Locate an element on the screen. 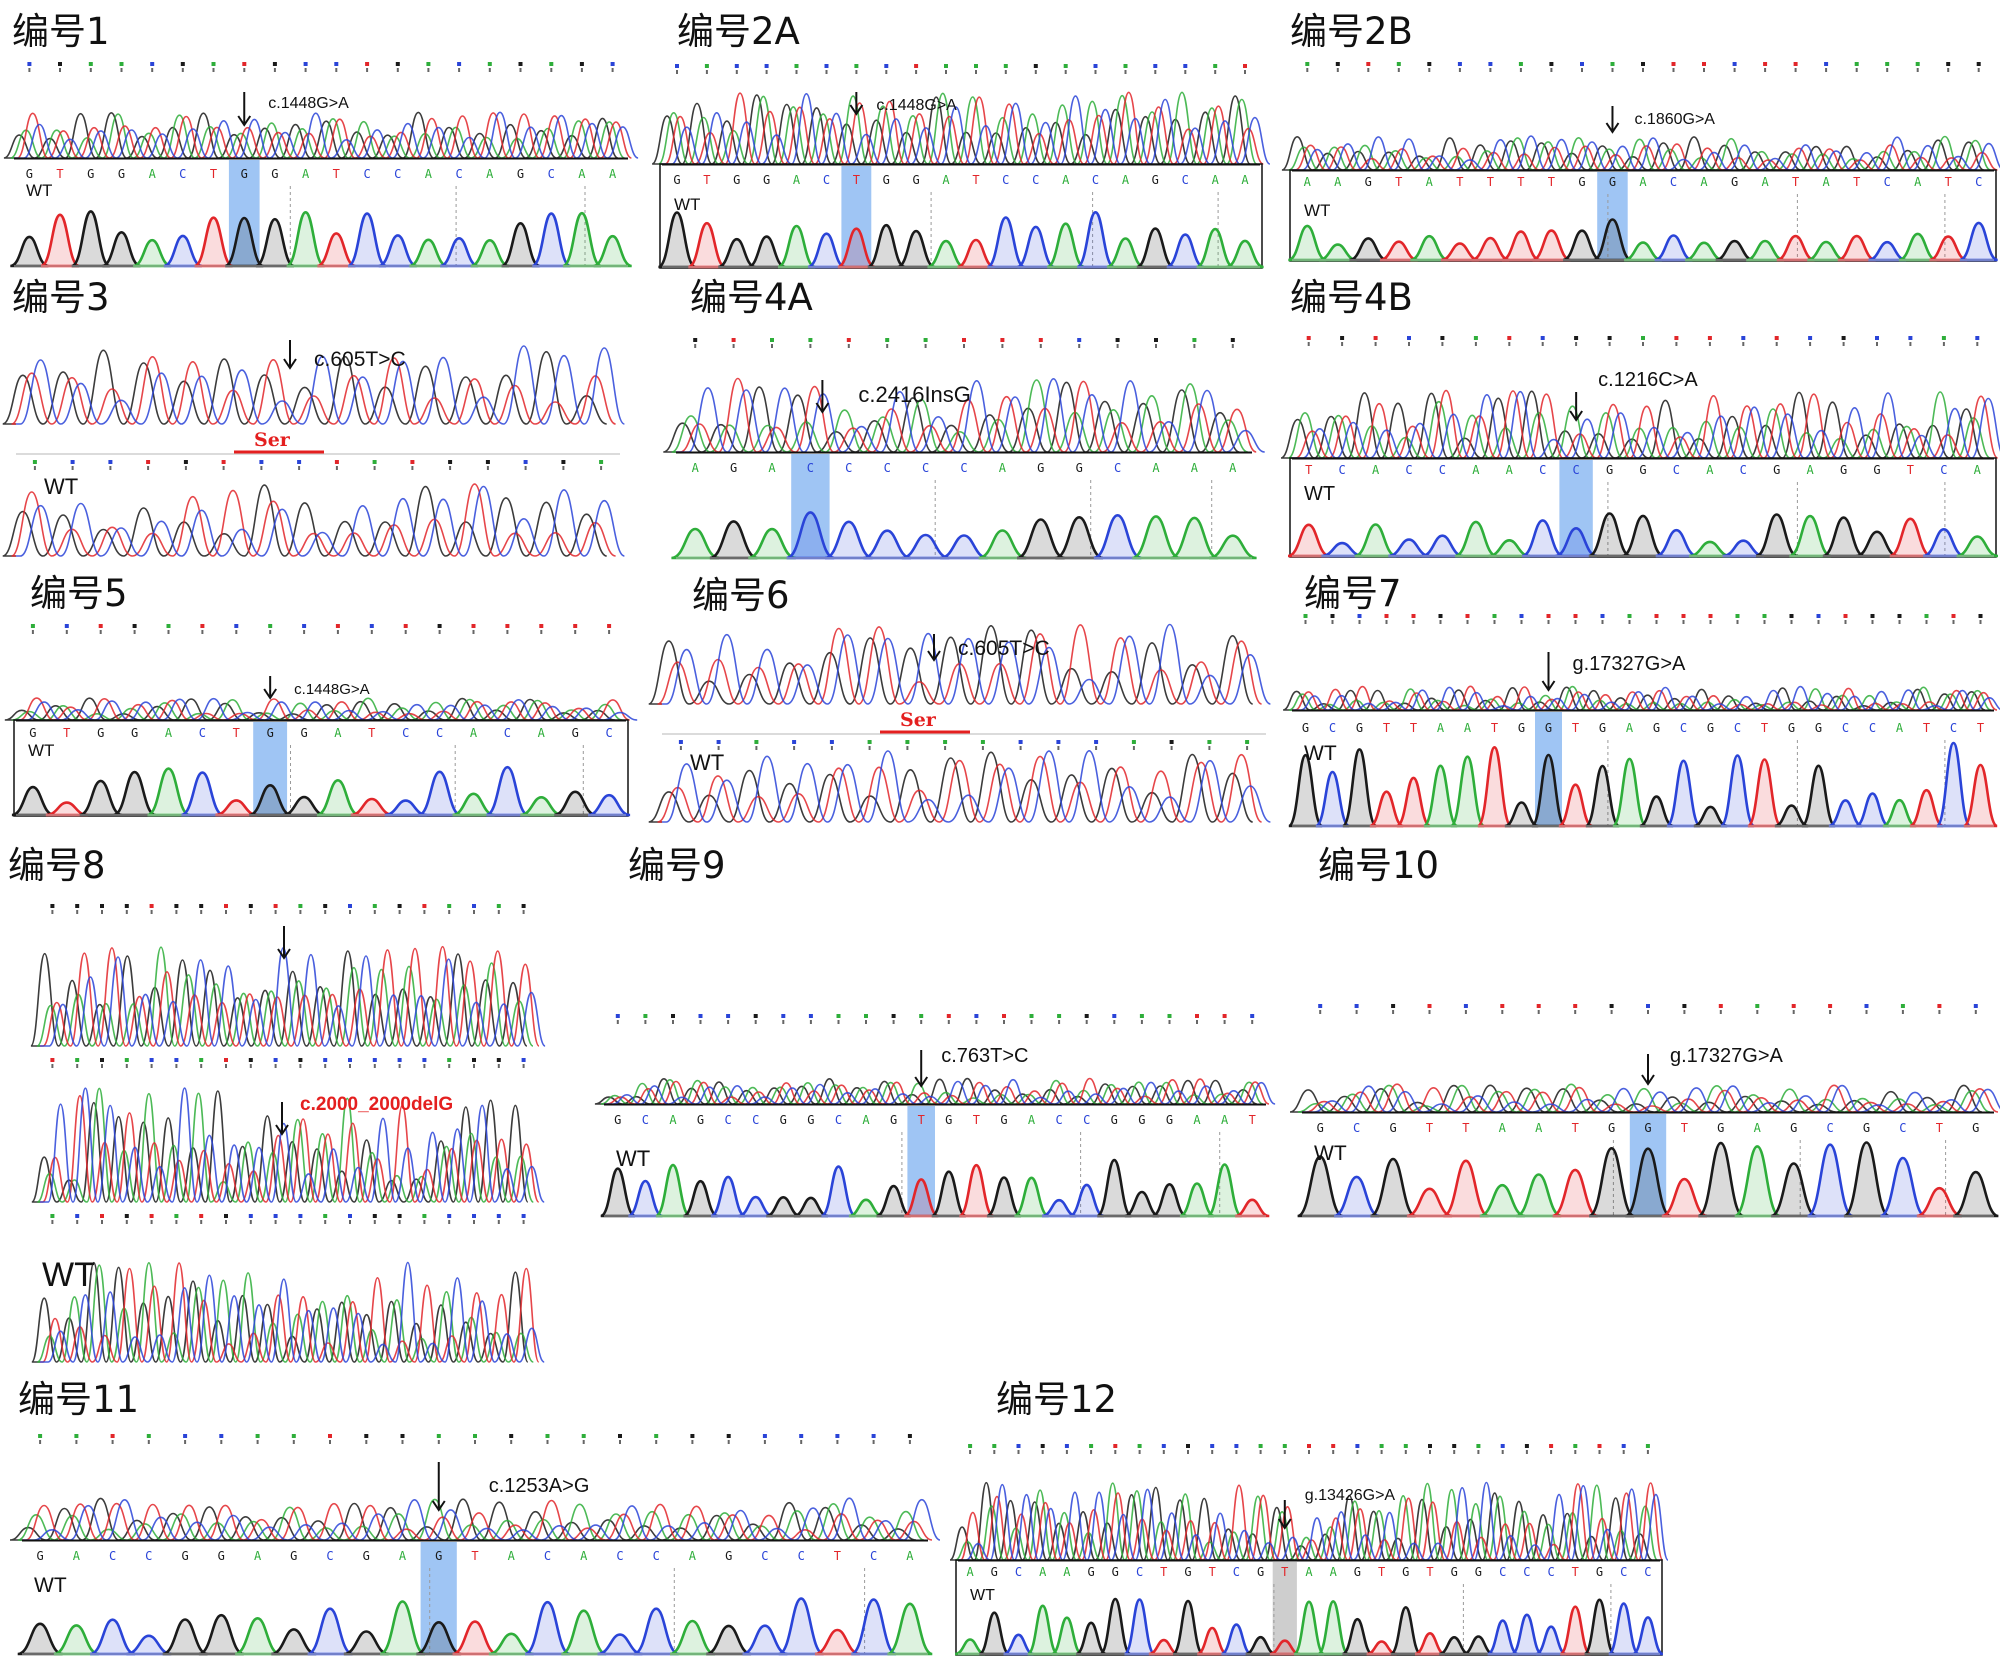  wt-frame is located at coordinates (961, 216).